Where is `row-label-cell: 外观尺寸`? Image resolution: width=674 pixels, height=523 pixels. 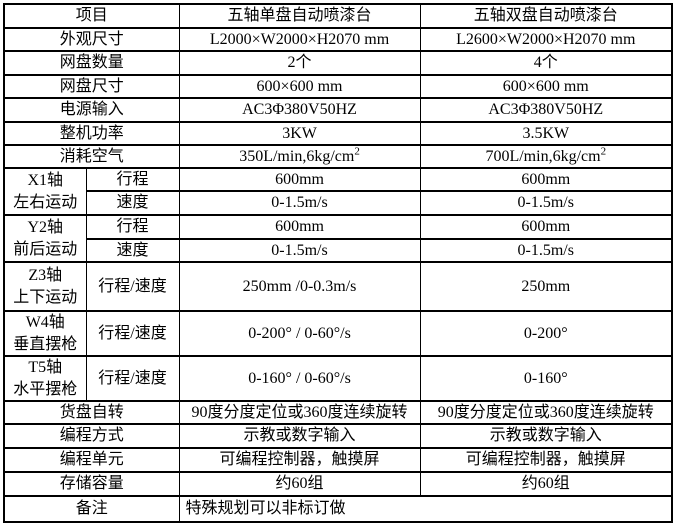
row-label-cell: 外观尺寸 is located at coordinates (91, 39).